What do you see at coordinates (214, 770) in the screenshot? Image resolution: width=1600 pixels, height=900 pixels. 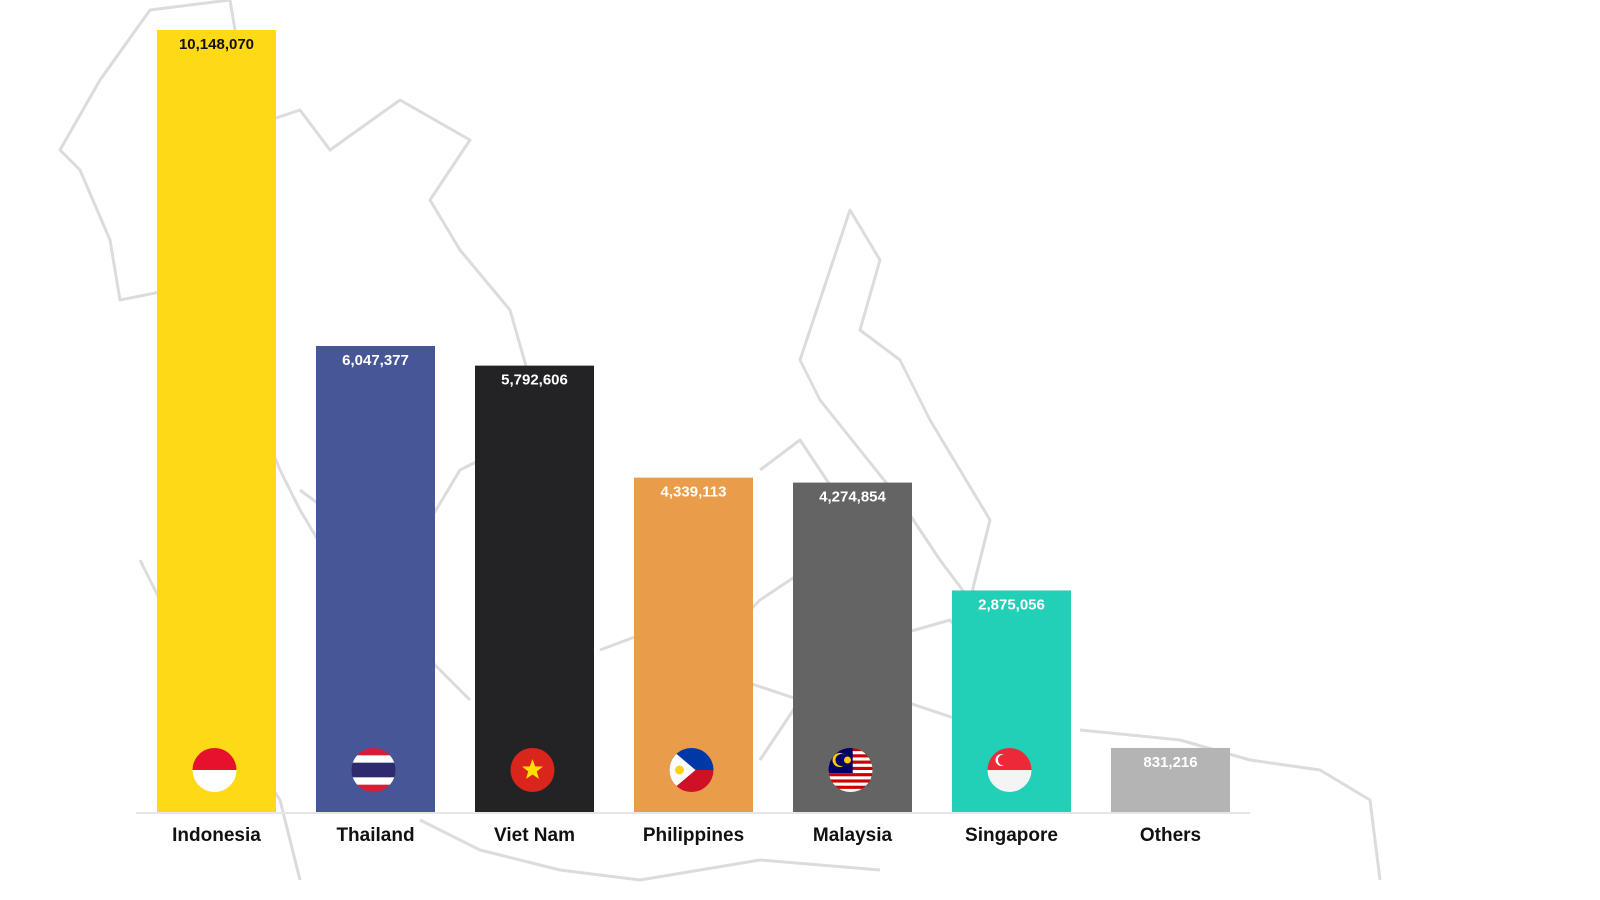 I see `indonesia-flag-icon` at bounding box center [214, 770].